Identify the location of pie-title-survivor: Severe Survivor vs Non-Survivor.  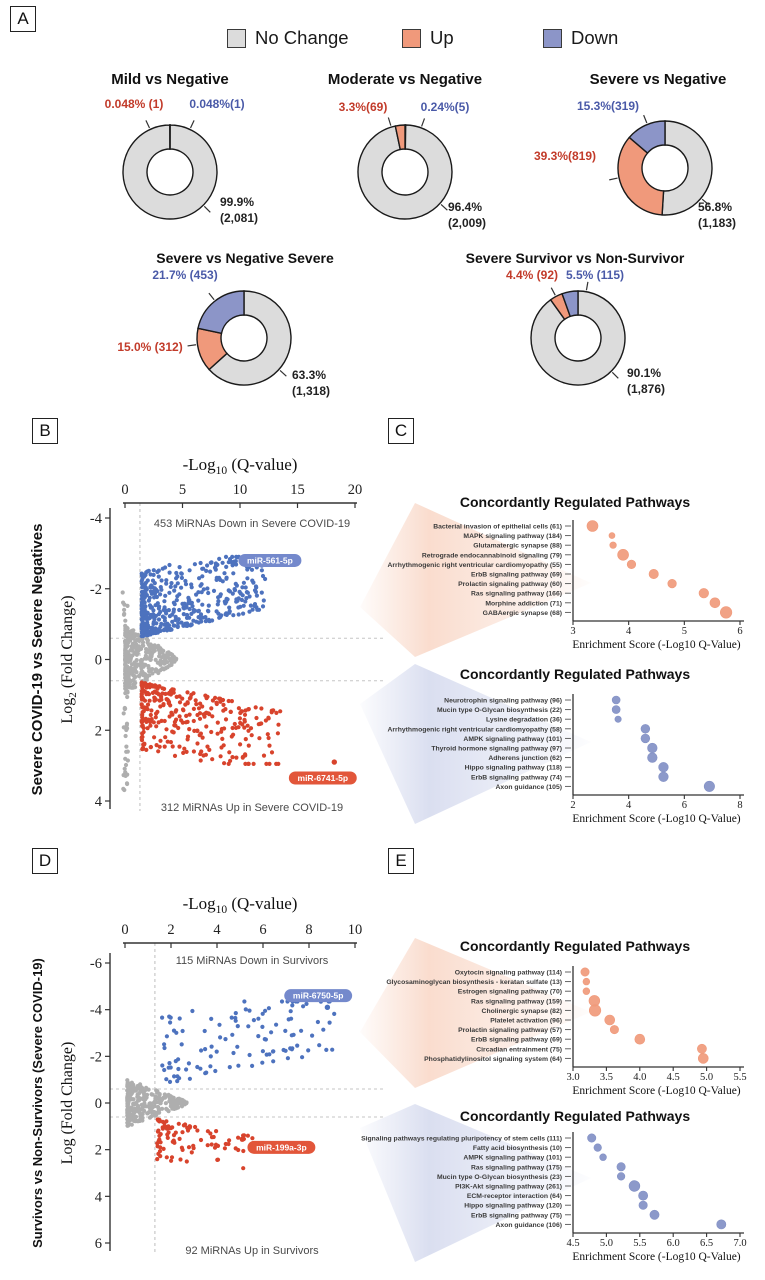
(575, 258).